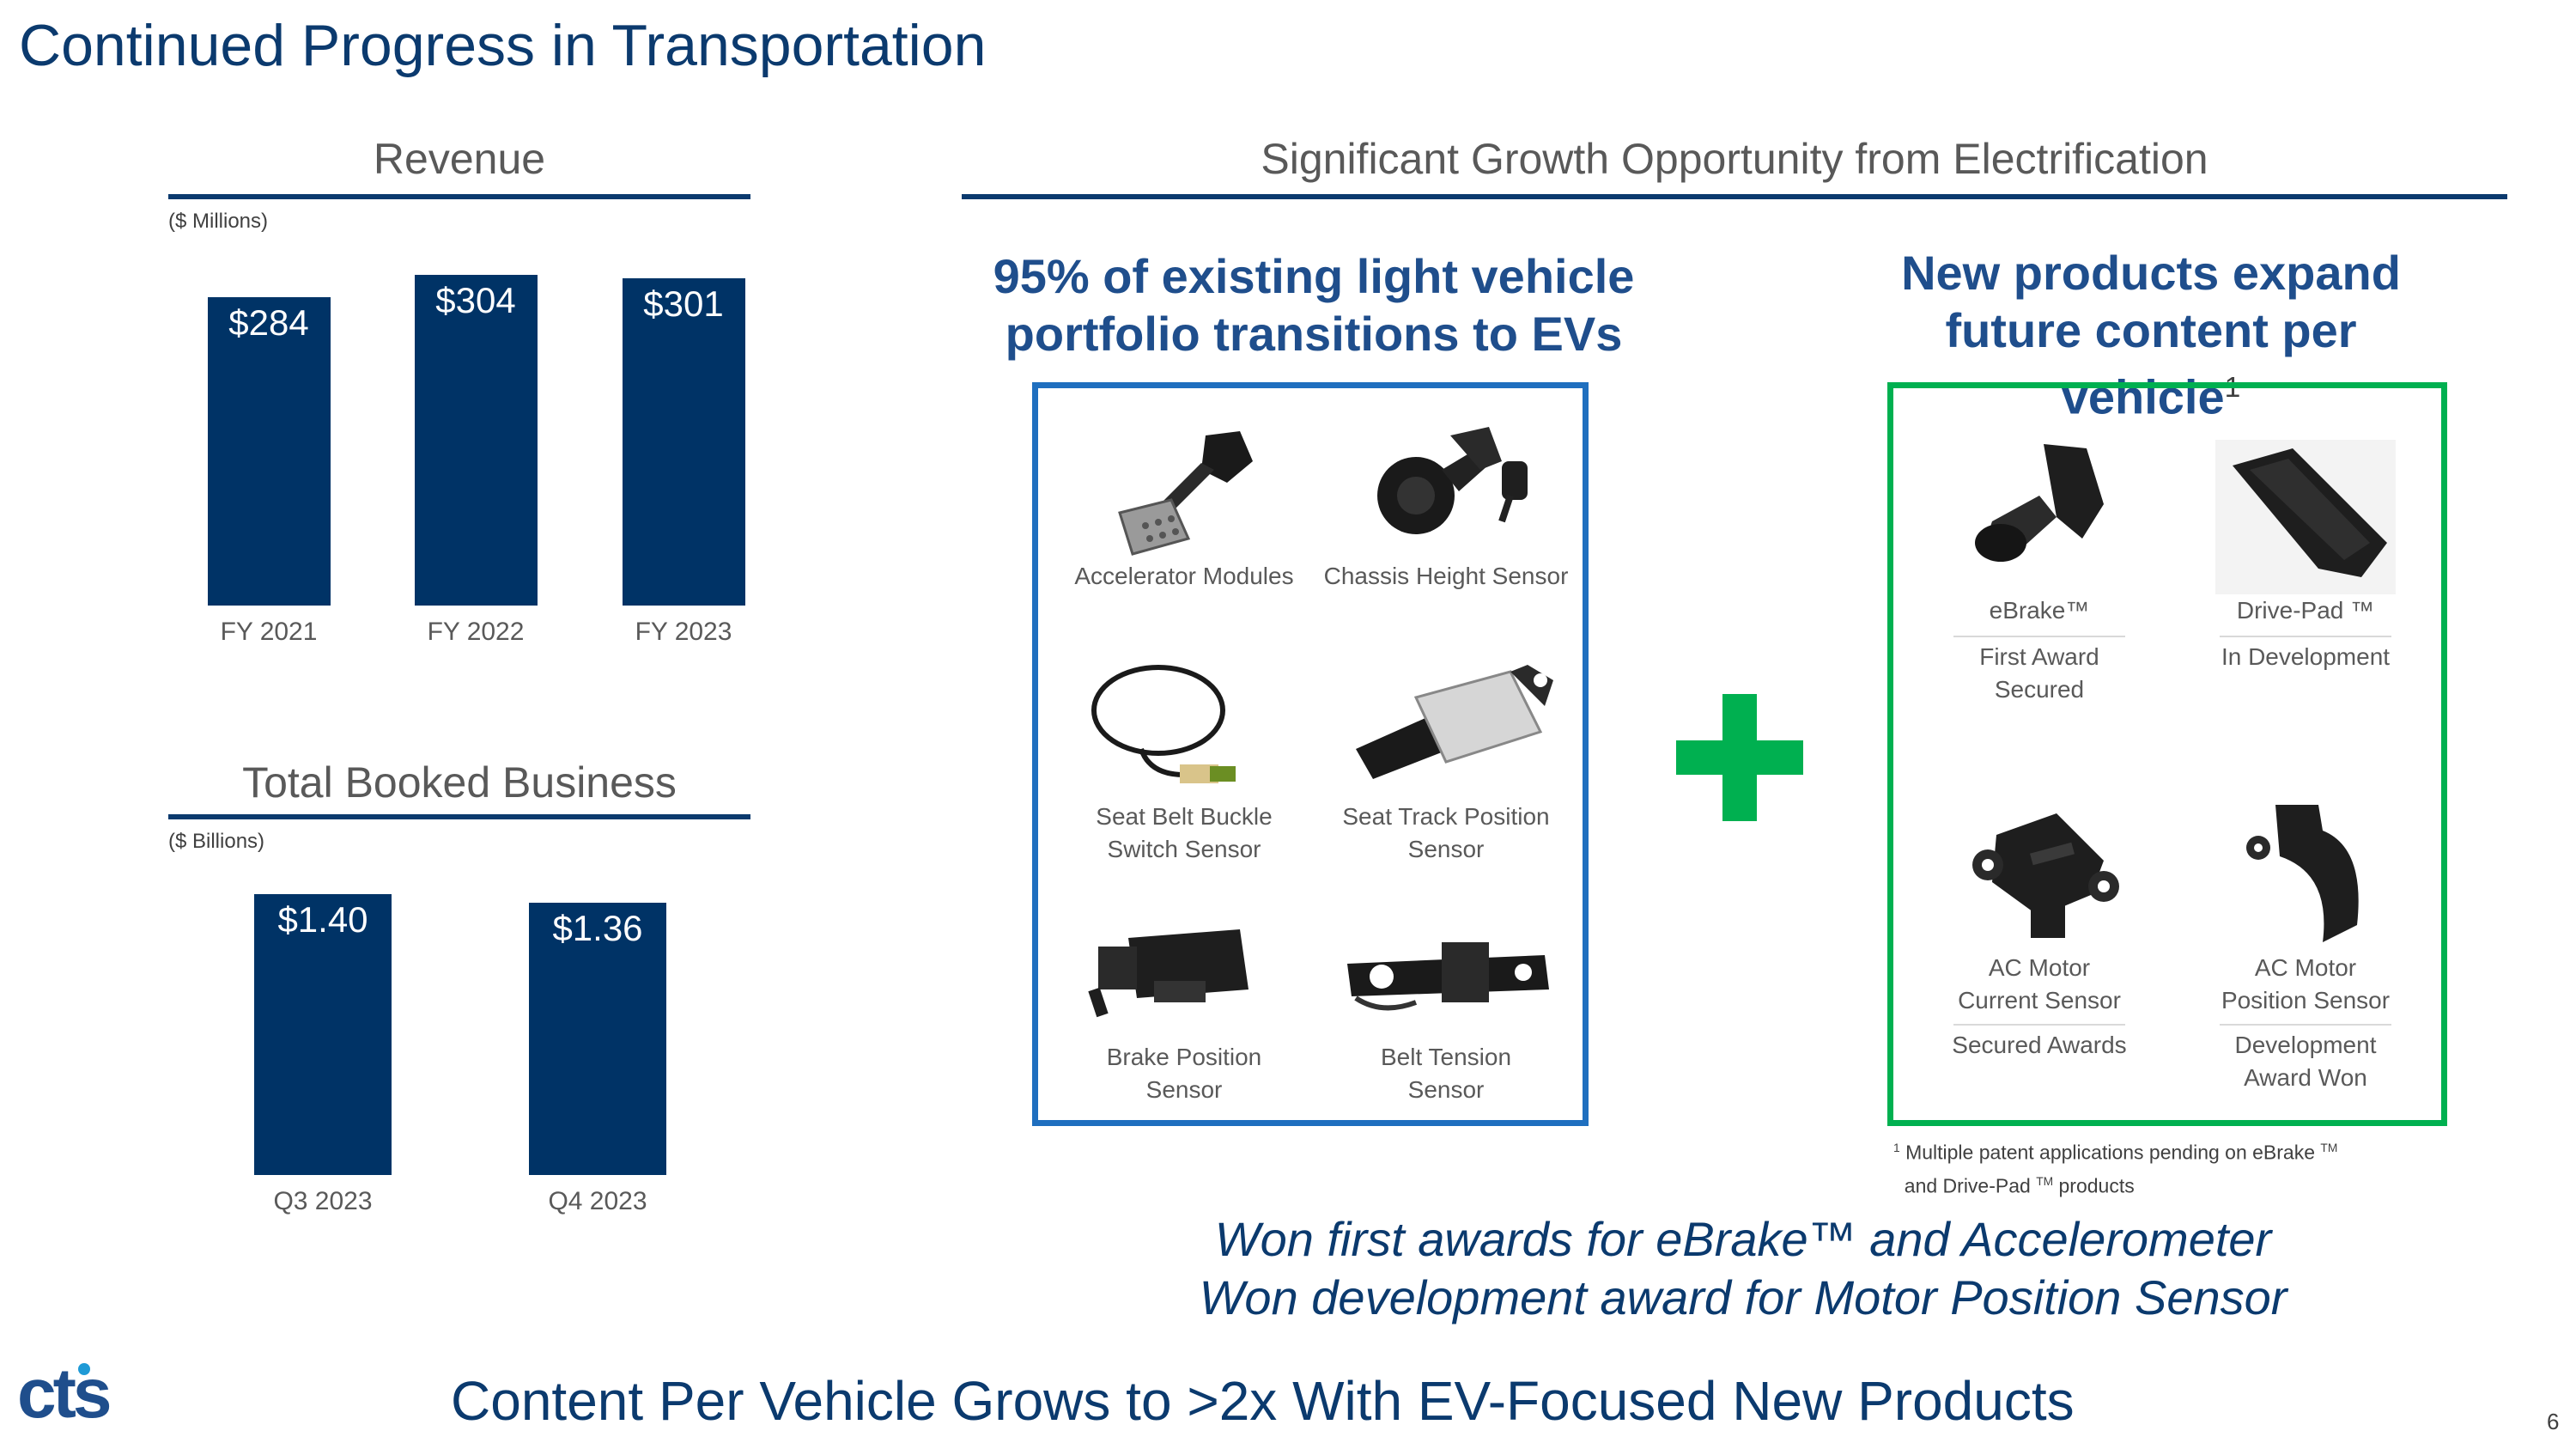  I want to click on product-label-belt-tension: Belt Tension Sensor, so click(1446, 1073).